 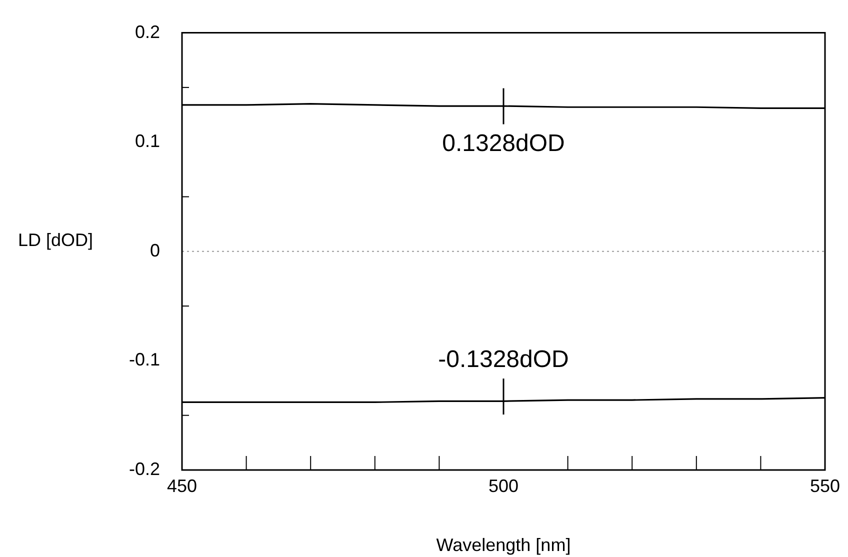 What do you see at coordinates (147, 141) in the screenshot?
I see `y-tick-label: 0.1` at bounding box center [147, 141].